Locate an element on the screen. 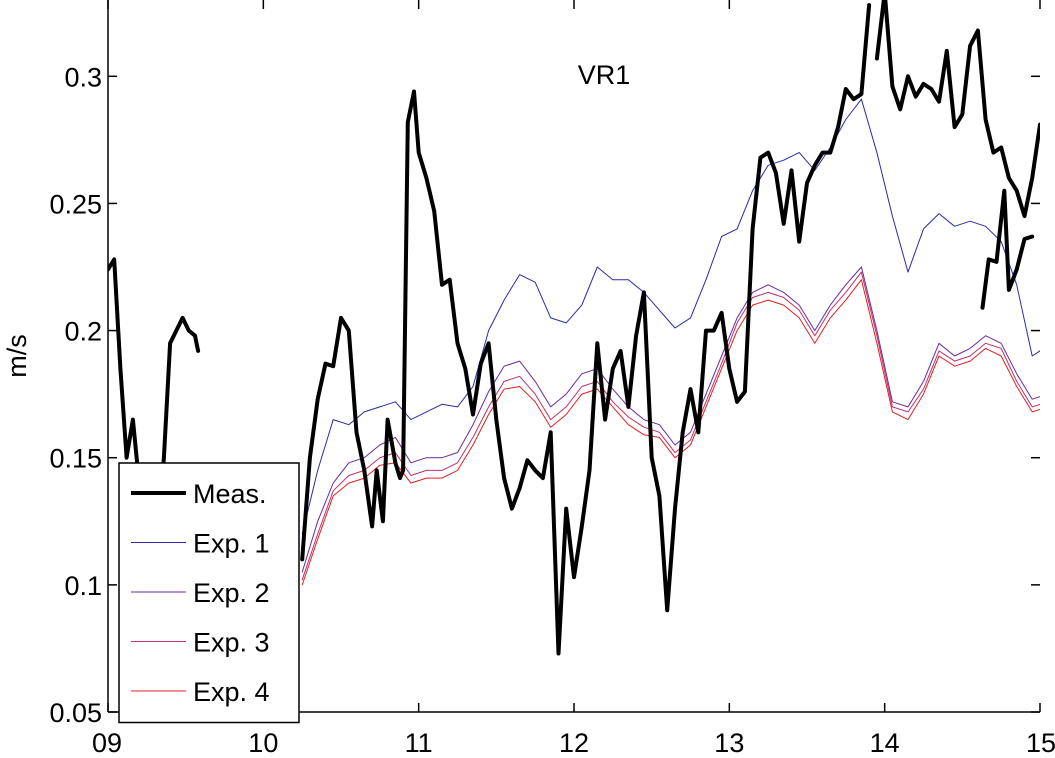 The height and width of the screenshot is (758, 1055). y-tick-label: 0.2 is located at coordinates (83, 332).